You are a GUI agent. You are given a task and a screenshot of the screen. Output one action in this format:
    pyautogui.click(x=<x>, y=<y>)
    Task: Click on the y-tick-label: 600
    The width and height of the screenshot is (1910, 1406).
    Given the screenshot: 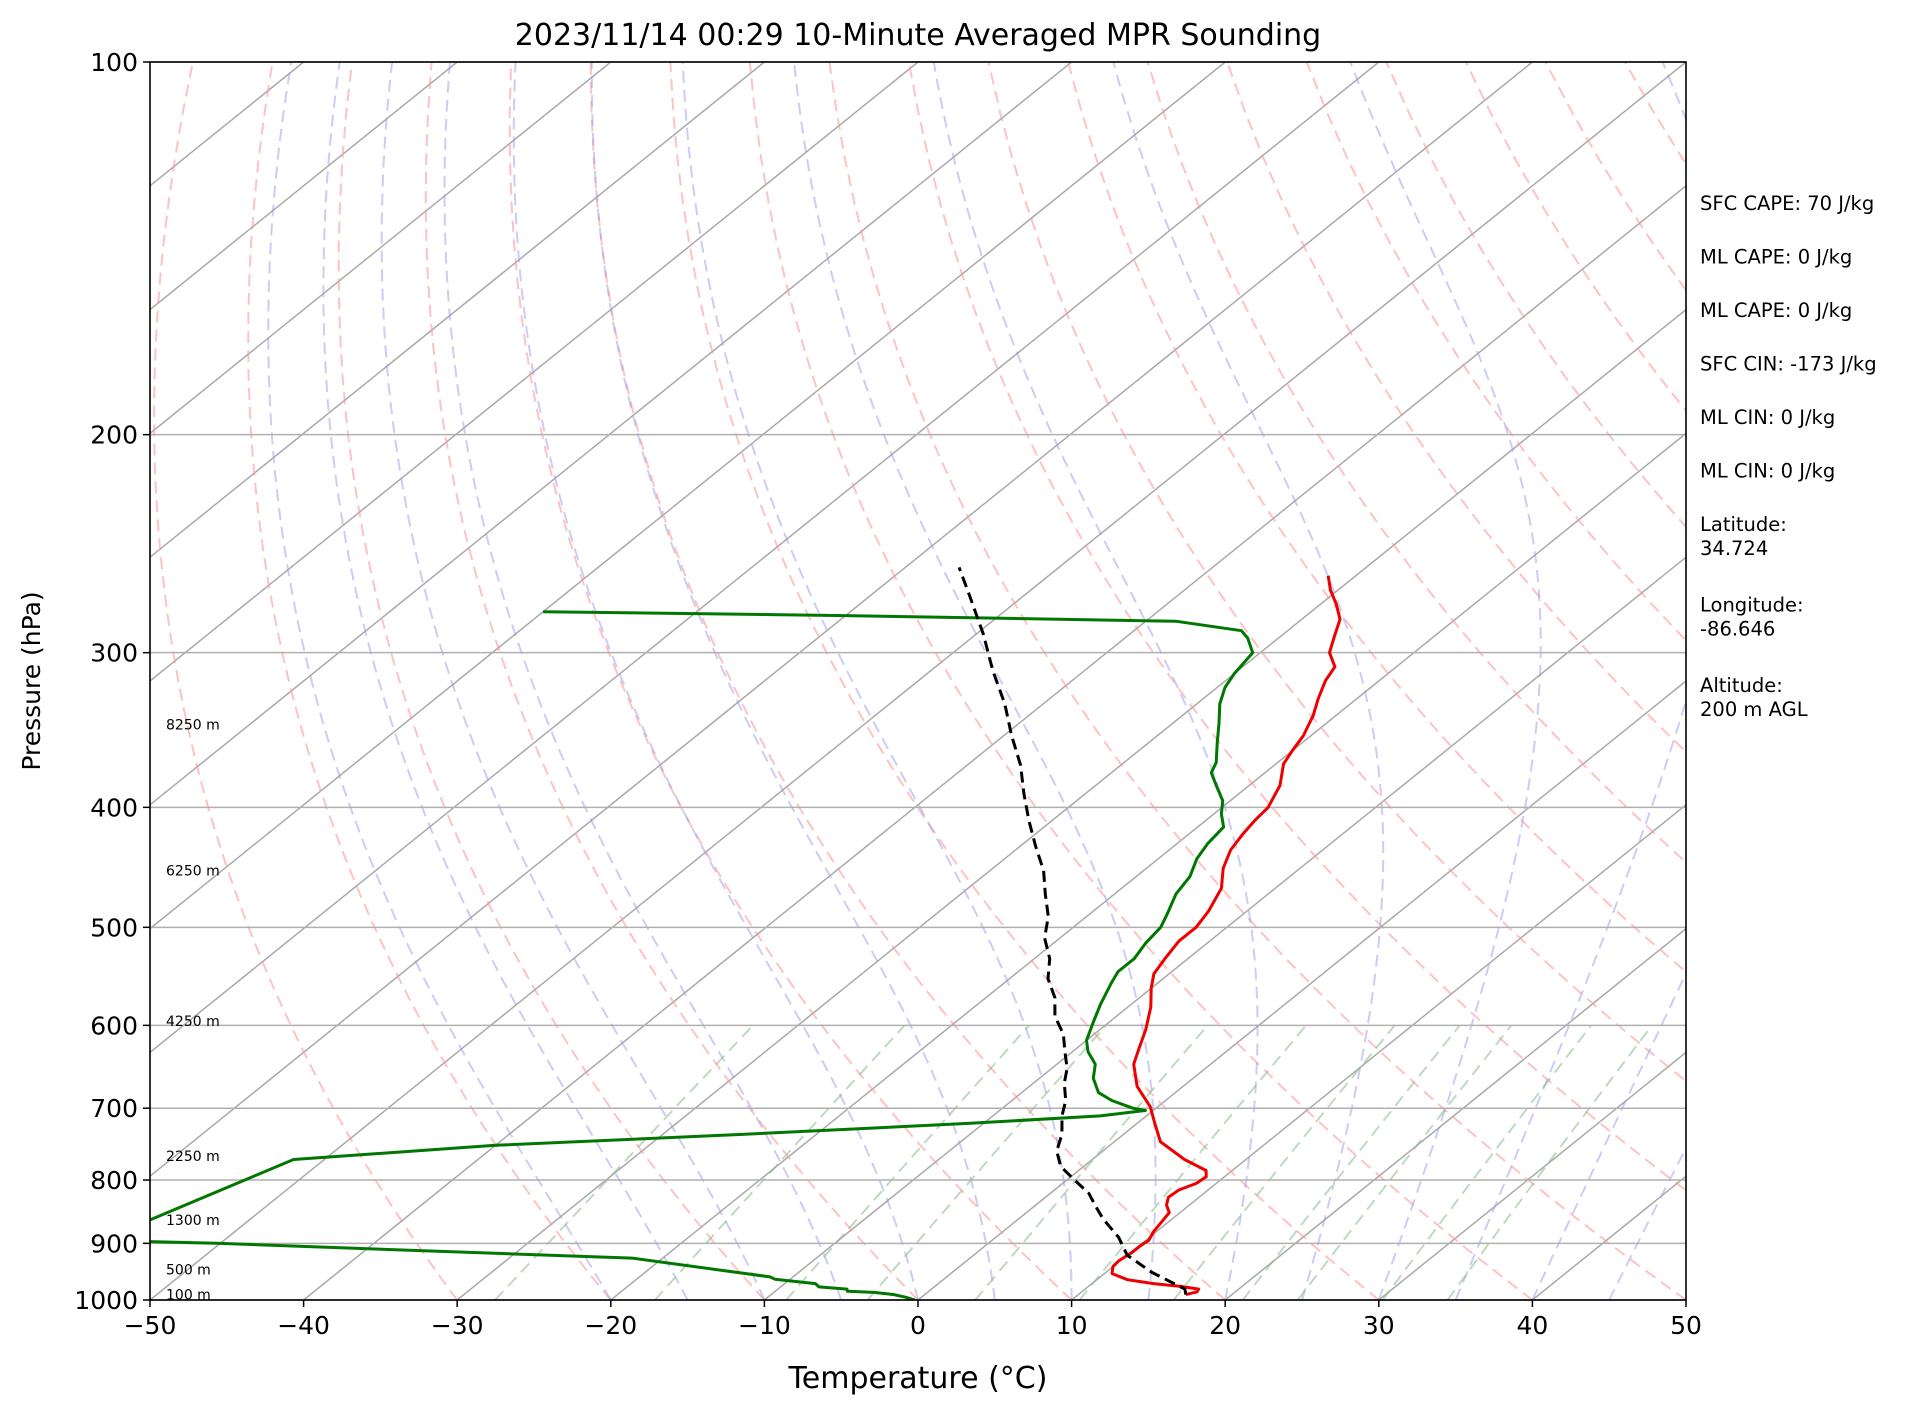 What is the action you would take?
    pyautogui.click(x=114, y=1025)
    